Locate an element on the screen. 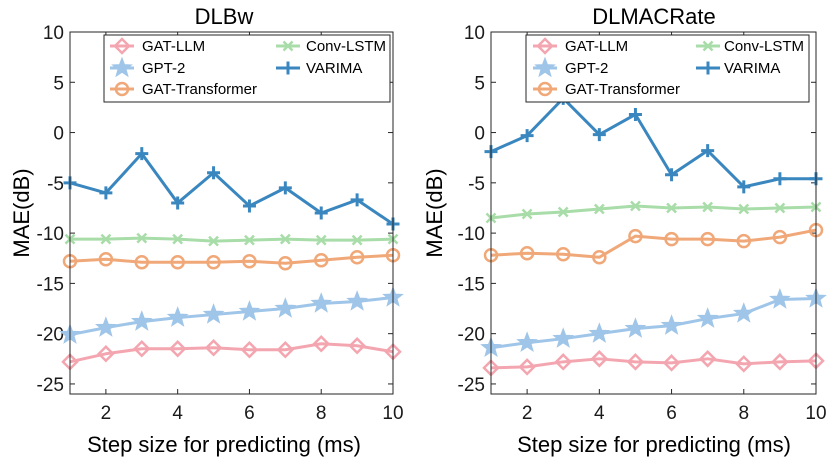  y-tick-label: -10 is located at coordinates (471, 234).